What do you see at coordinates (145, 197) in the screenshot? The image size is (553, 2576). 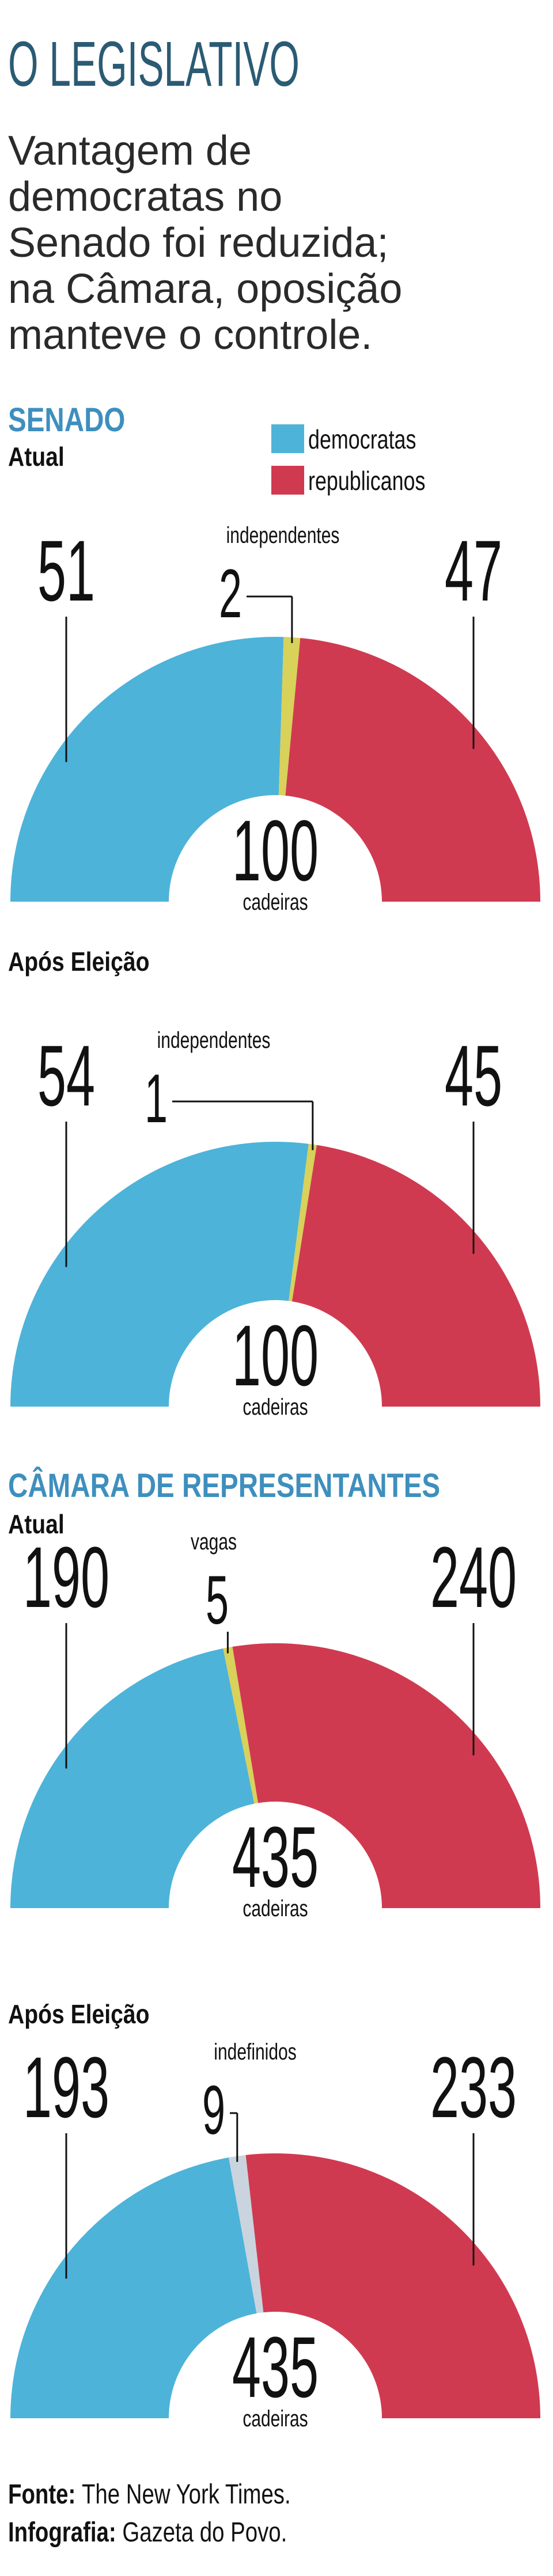 I see `subtitle-line: democratas no` at bounding box center [145, 197].